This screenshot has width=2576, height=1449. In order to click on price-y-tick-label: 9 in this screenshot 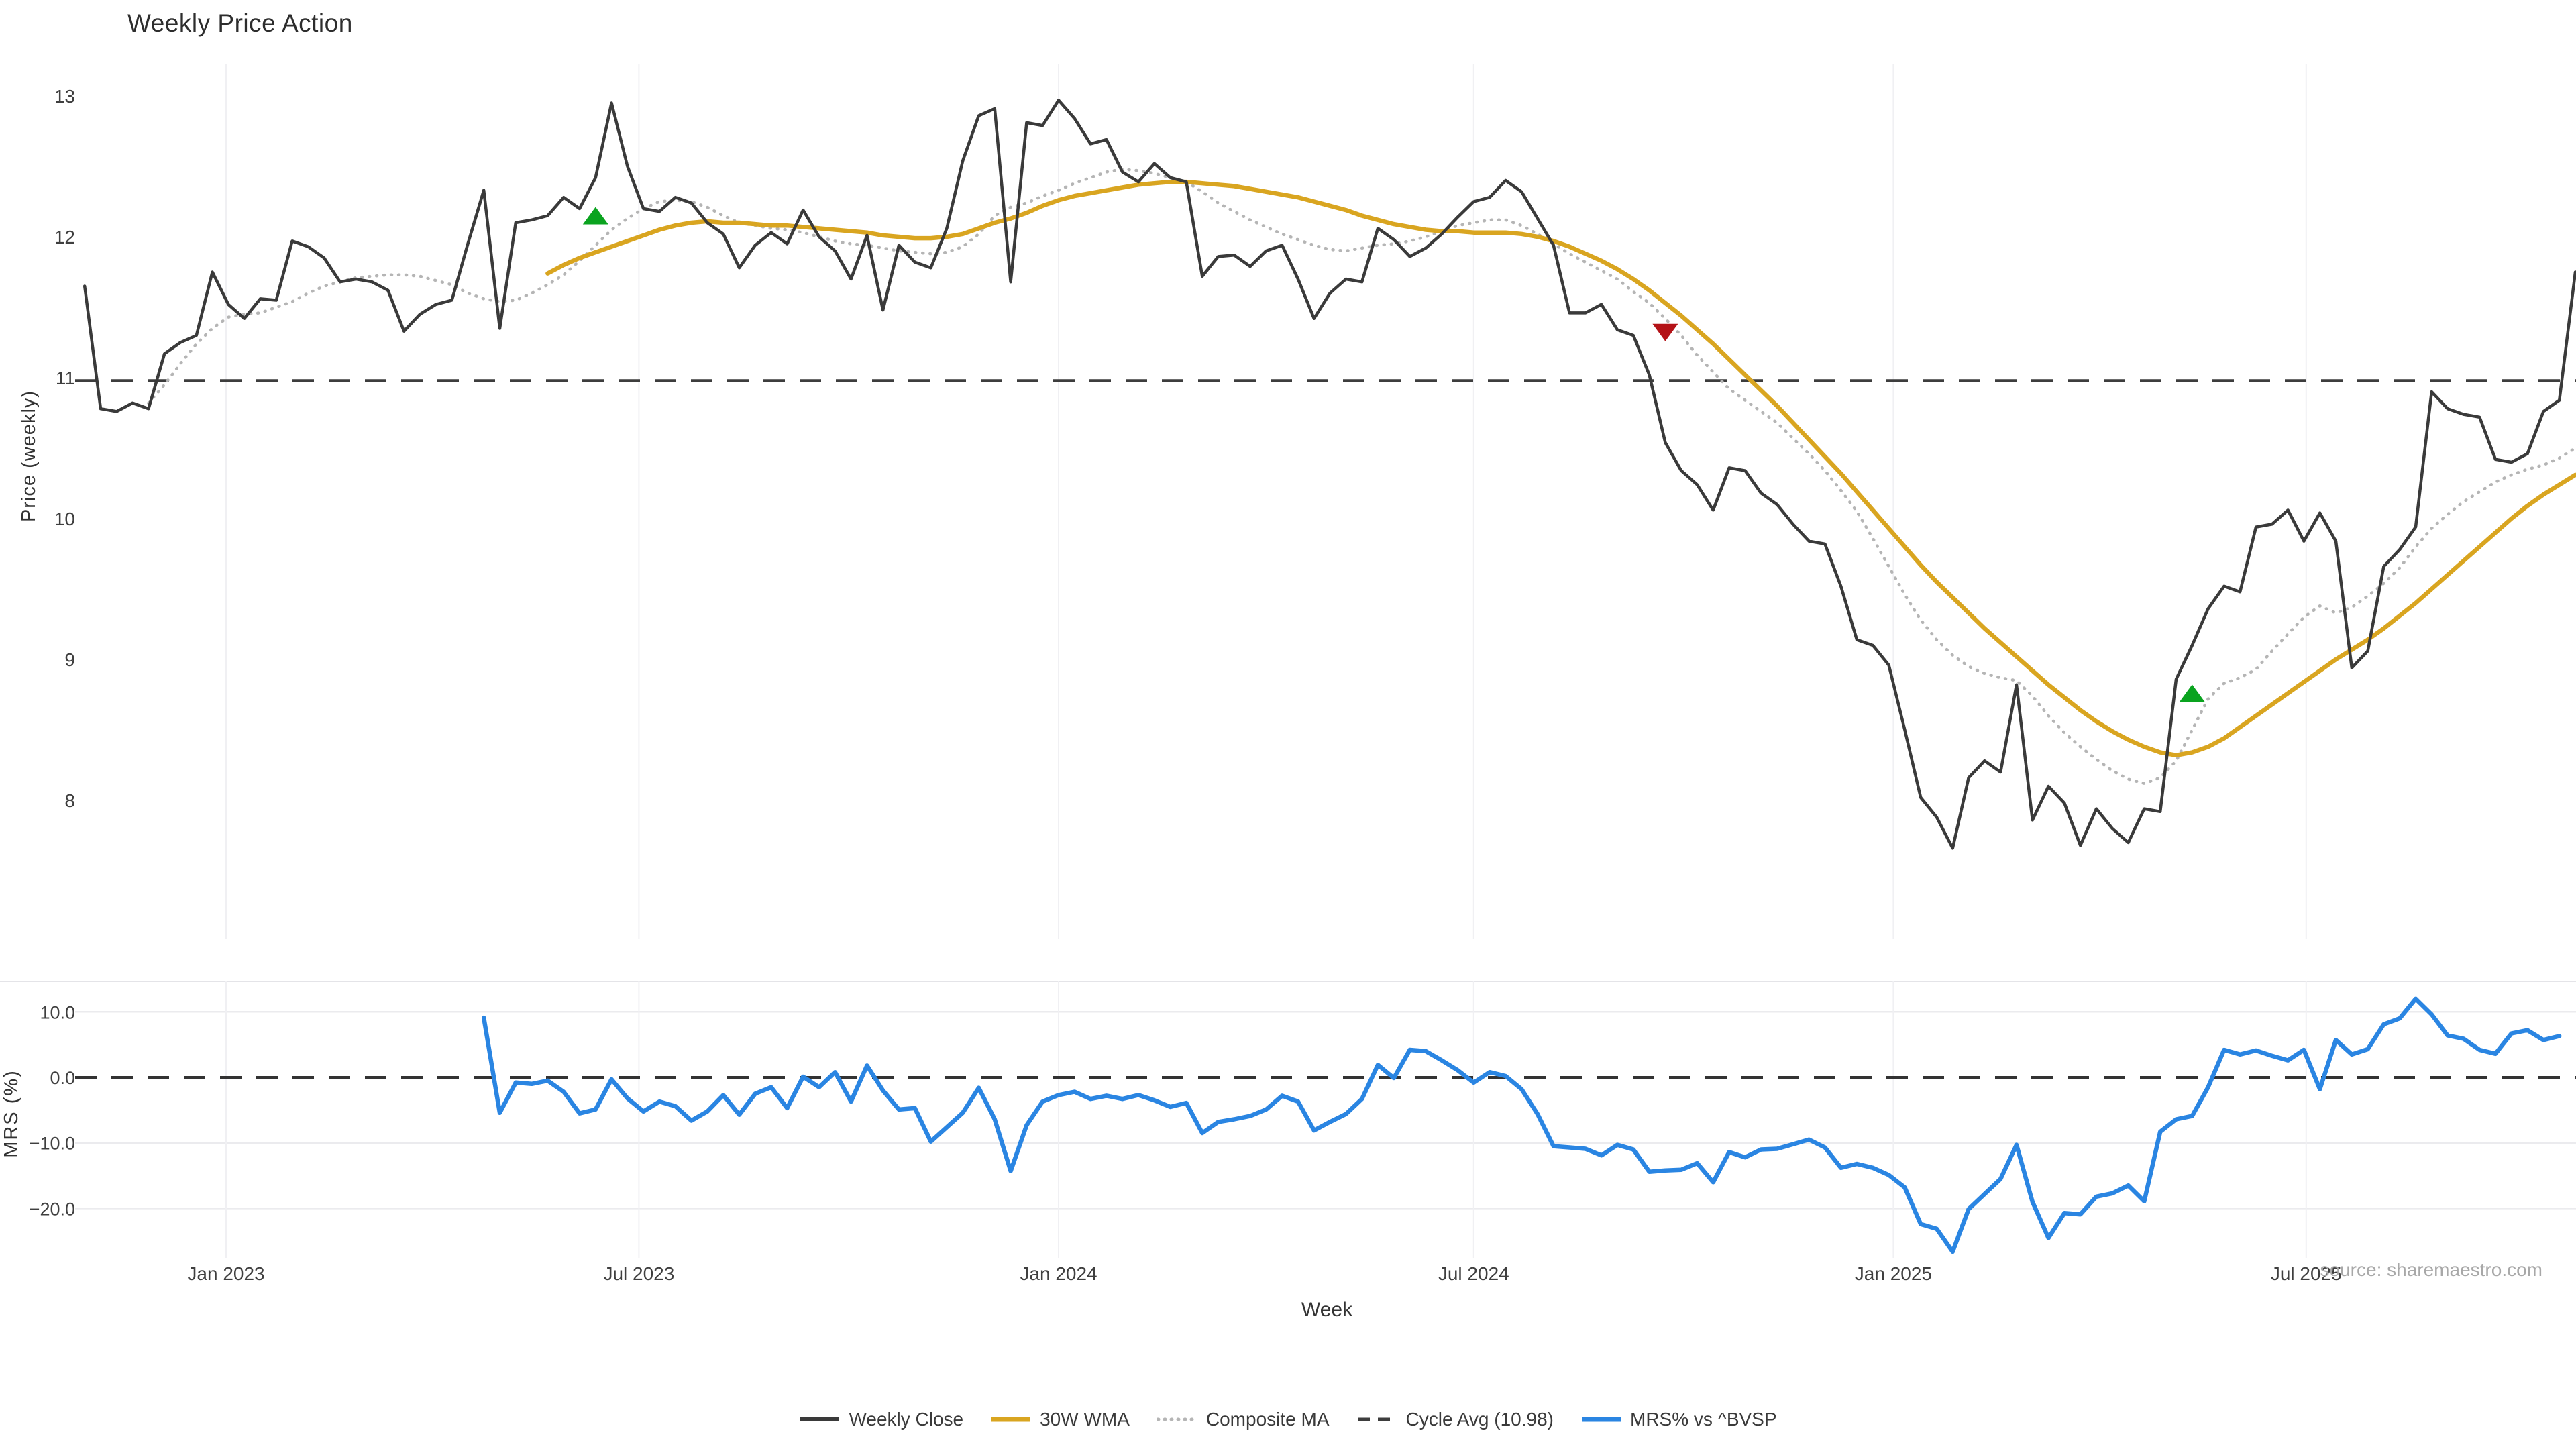, I will do `click(69, 659)`.